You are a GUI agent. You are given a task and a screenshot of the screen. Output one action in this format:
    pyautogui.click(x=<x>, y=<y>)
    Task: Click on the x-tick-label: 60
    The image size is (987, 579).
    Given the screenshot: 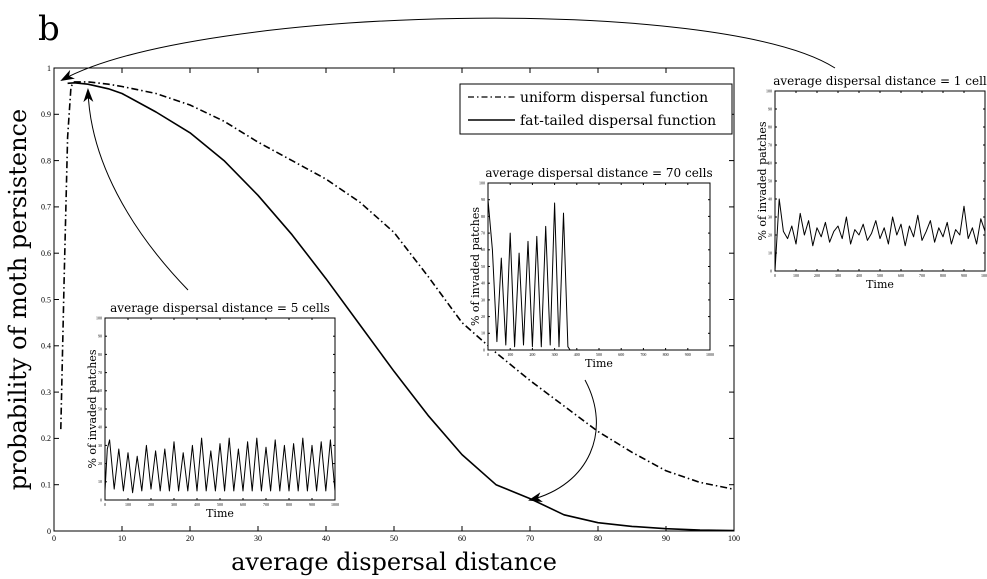 What is the action you would take?
    pyautogui.click(x=462, y=538)
    